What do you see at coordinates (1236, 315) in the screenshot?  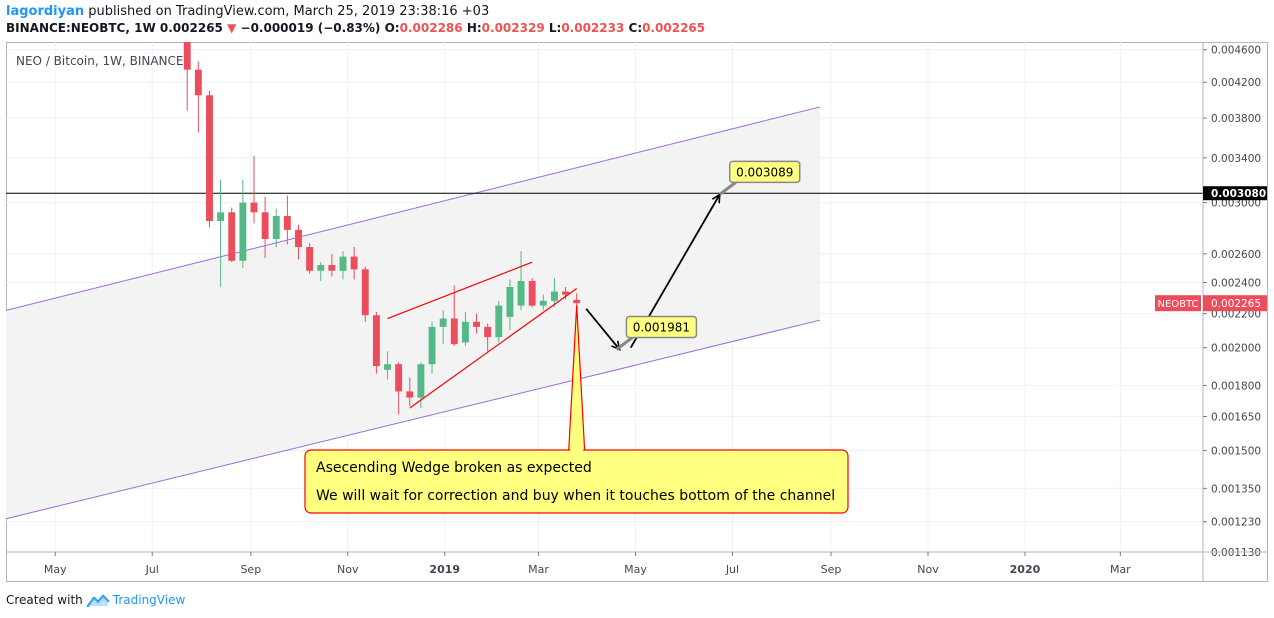 I see `price-tick-label: 0.002200` at bounding box center [1236, 315].